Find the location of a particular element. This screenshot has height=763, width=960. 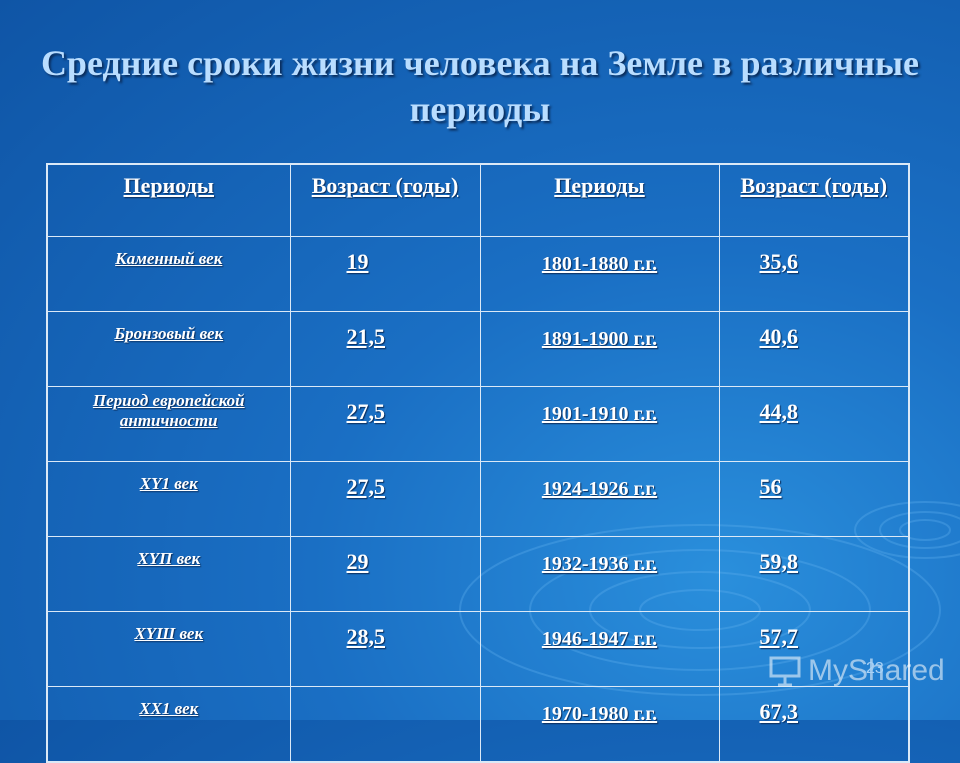

years-cell: 1924-1926 г.г. is located at coordinates (599, 498).